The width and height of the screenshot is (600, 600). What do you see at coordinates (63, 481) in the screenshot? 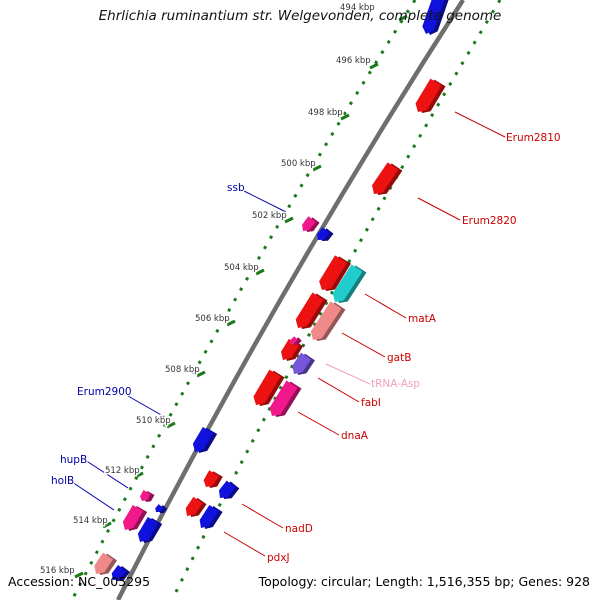
I see `gene-label-holb: holB` at bounding box center [63, 481].